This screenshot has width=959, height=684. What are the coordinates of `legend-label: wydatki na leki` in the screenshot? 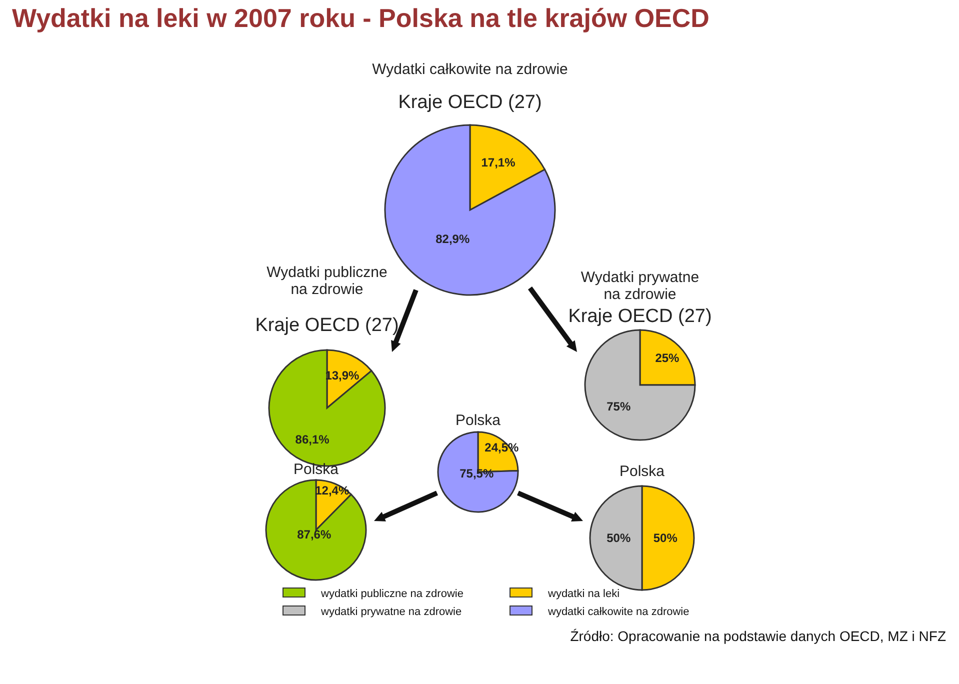 It's located at (583, 594).